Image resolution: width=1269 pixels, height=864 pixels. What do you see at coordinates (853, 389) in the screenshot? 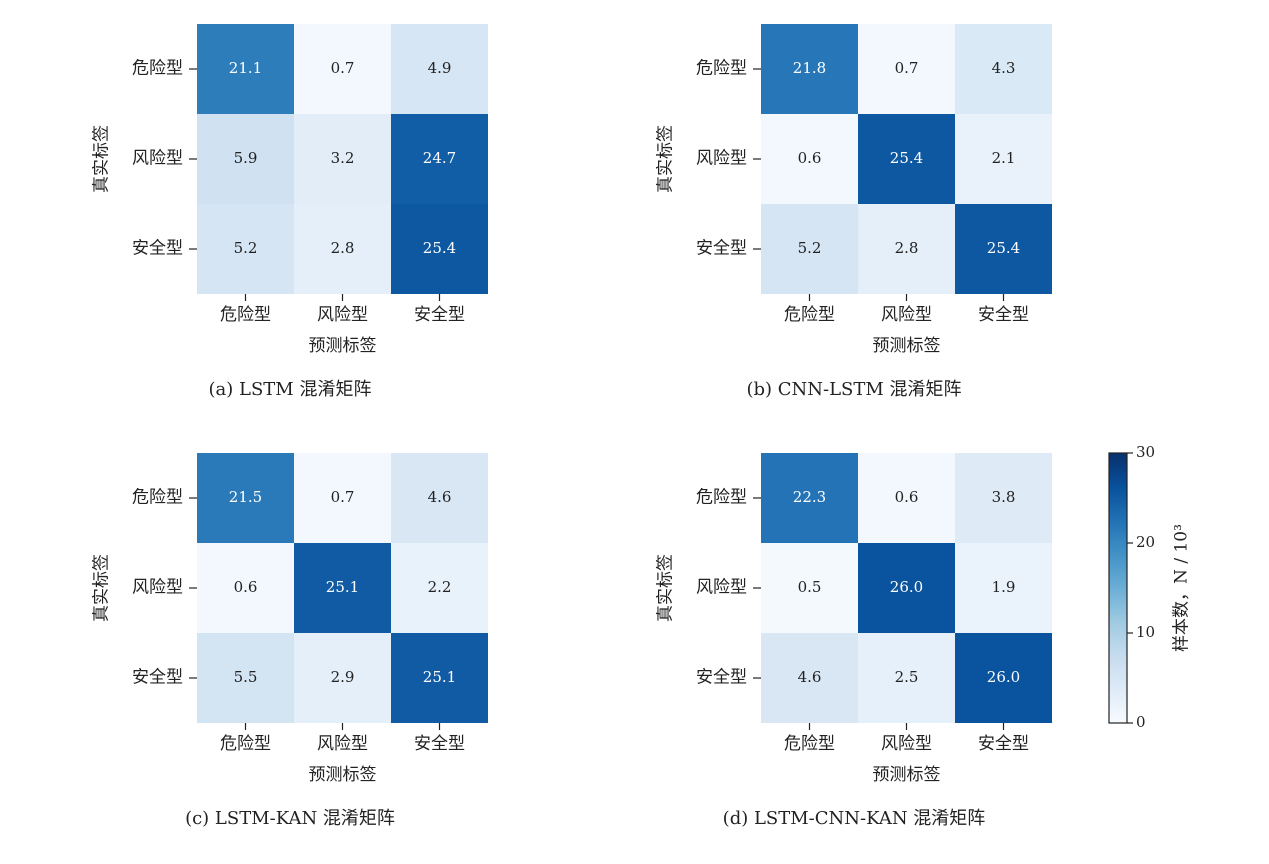
I see `subfigure-caption: (b) CNN-LSTM 混淆矩阵` at bounding box center [853, 389].